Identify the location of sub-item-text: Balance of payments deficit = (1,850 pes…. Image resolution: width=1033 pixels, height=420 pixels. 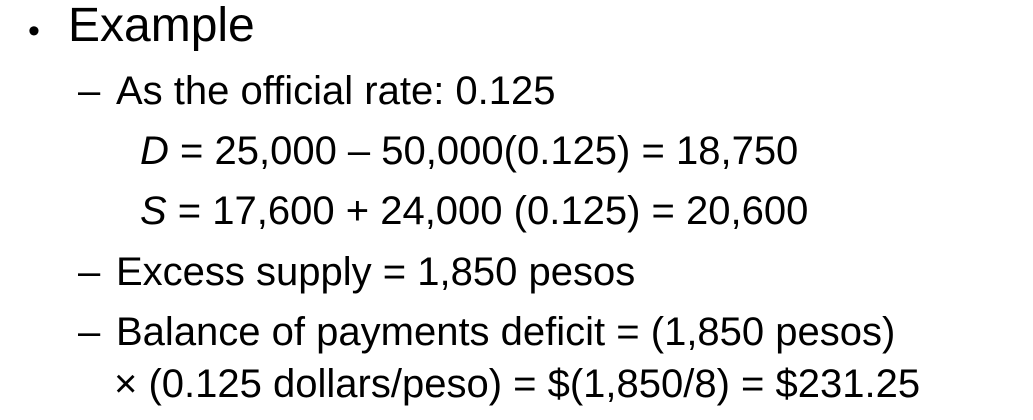
(506, 332).